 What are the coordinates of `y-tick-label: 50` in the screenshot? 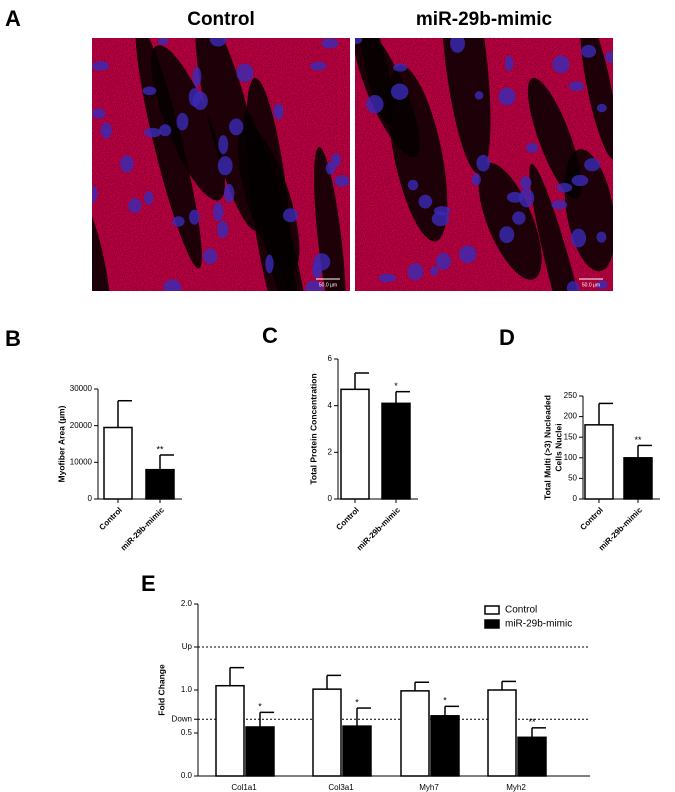 It's located at (572, 478).